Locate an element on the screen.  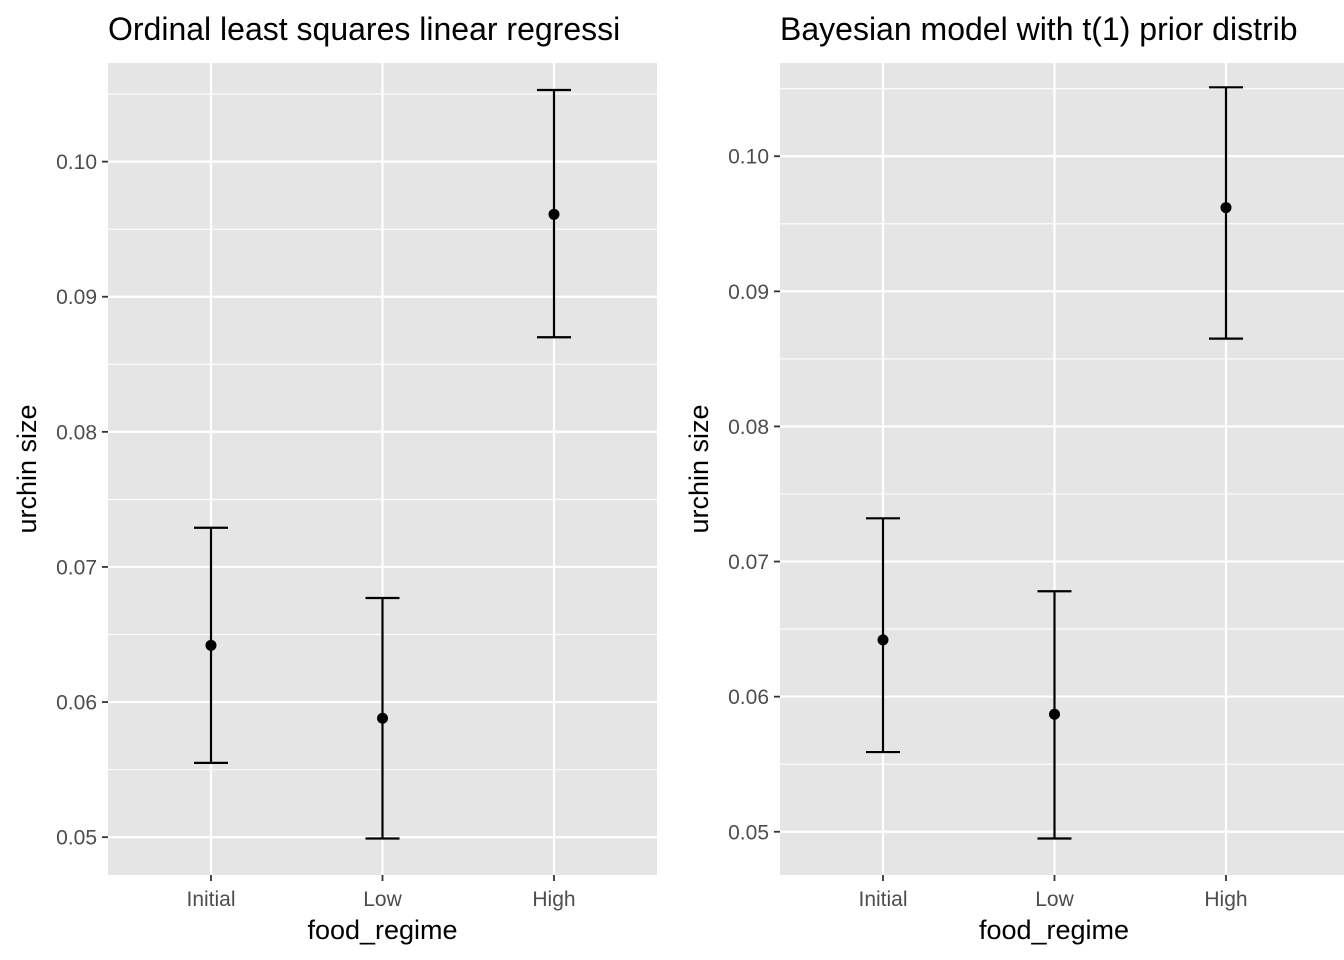
chart-title: Ordinal least squares linear regressi is located at coordinates (364, 29).